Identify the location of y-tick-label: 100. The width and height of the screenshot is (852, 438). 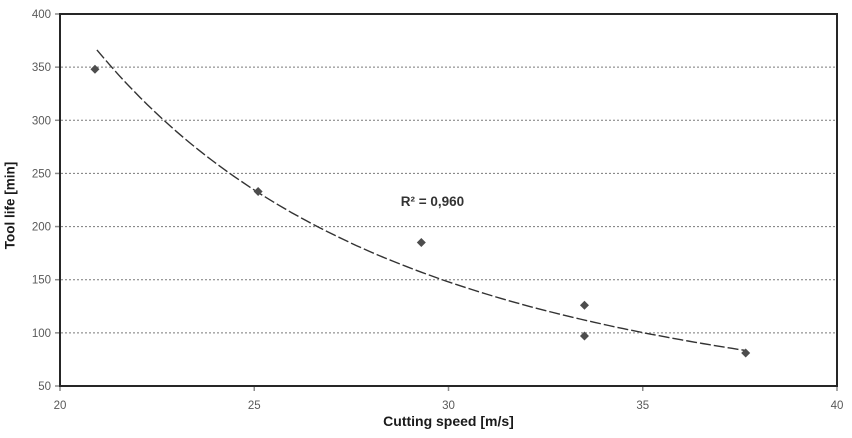
(41, 334).